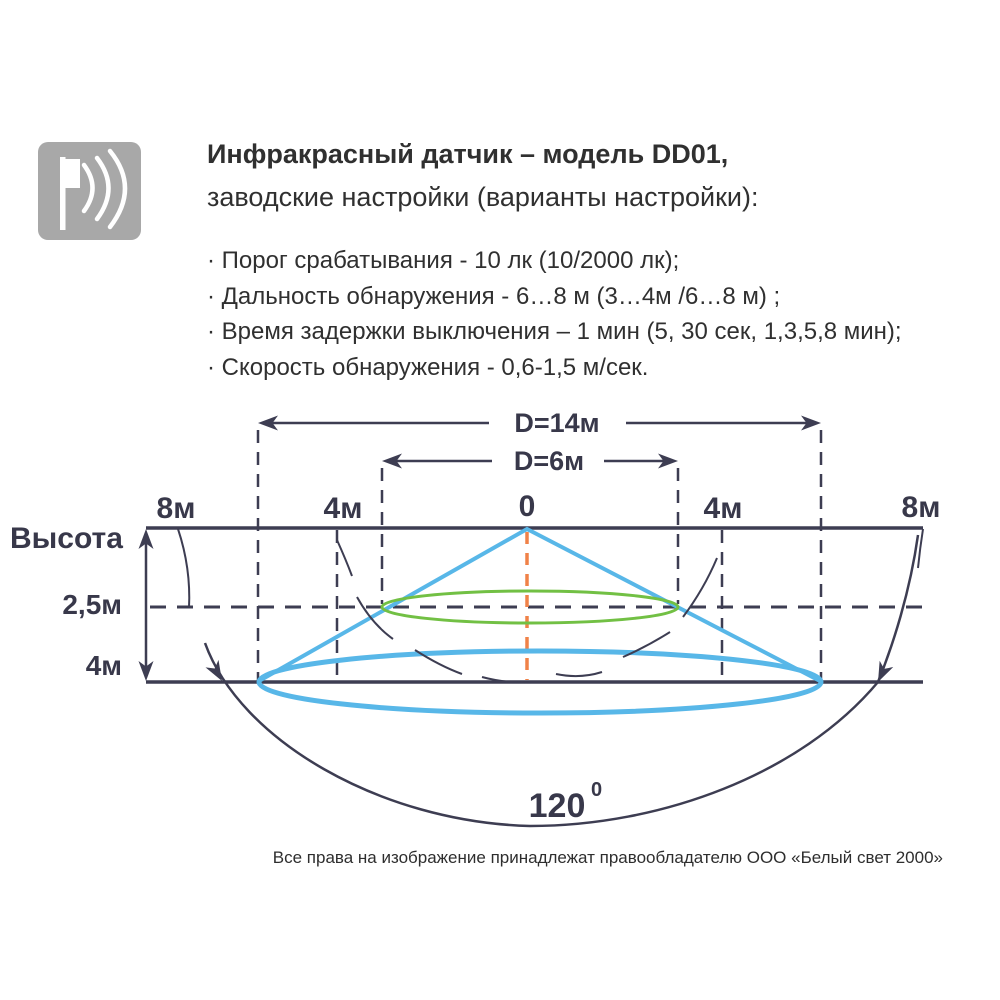 The height and width of the screenshot is (1000, 1000). Describe the element at coordinates (527, 506) in the screenshot. I see `axis-label-zero: 0` at that location.